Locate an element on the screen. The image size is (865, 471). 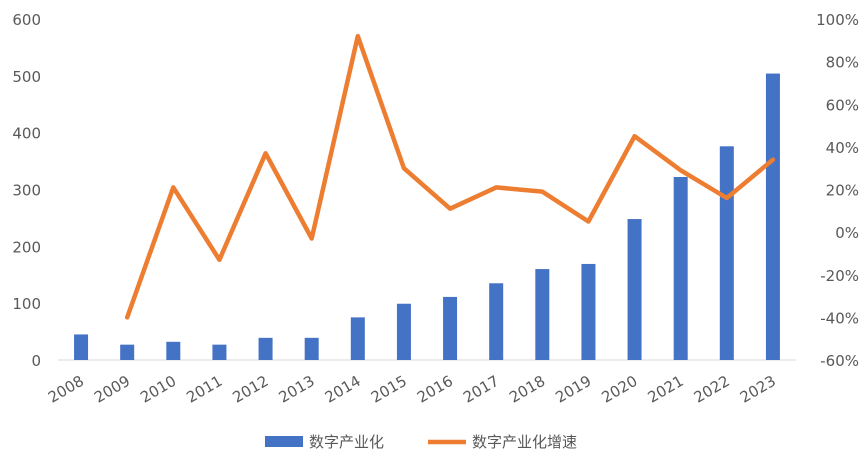
x-tick-label: 2011 is located at coordinates (204, 389).